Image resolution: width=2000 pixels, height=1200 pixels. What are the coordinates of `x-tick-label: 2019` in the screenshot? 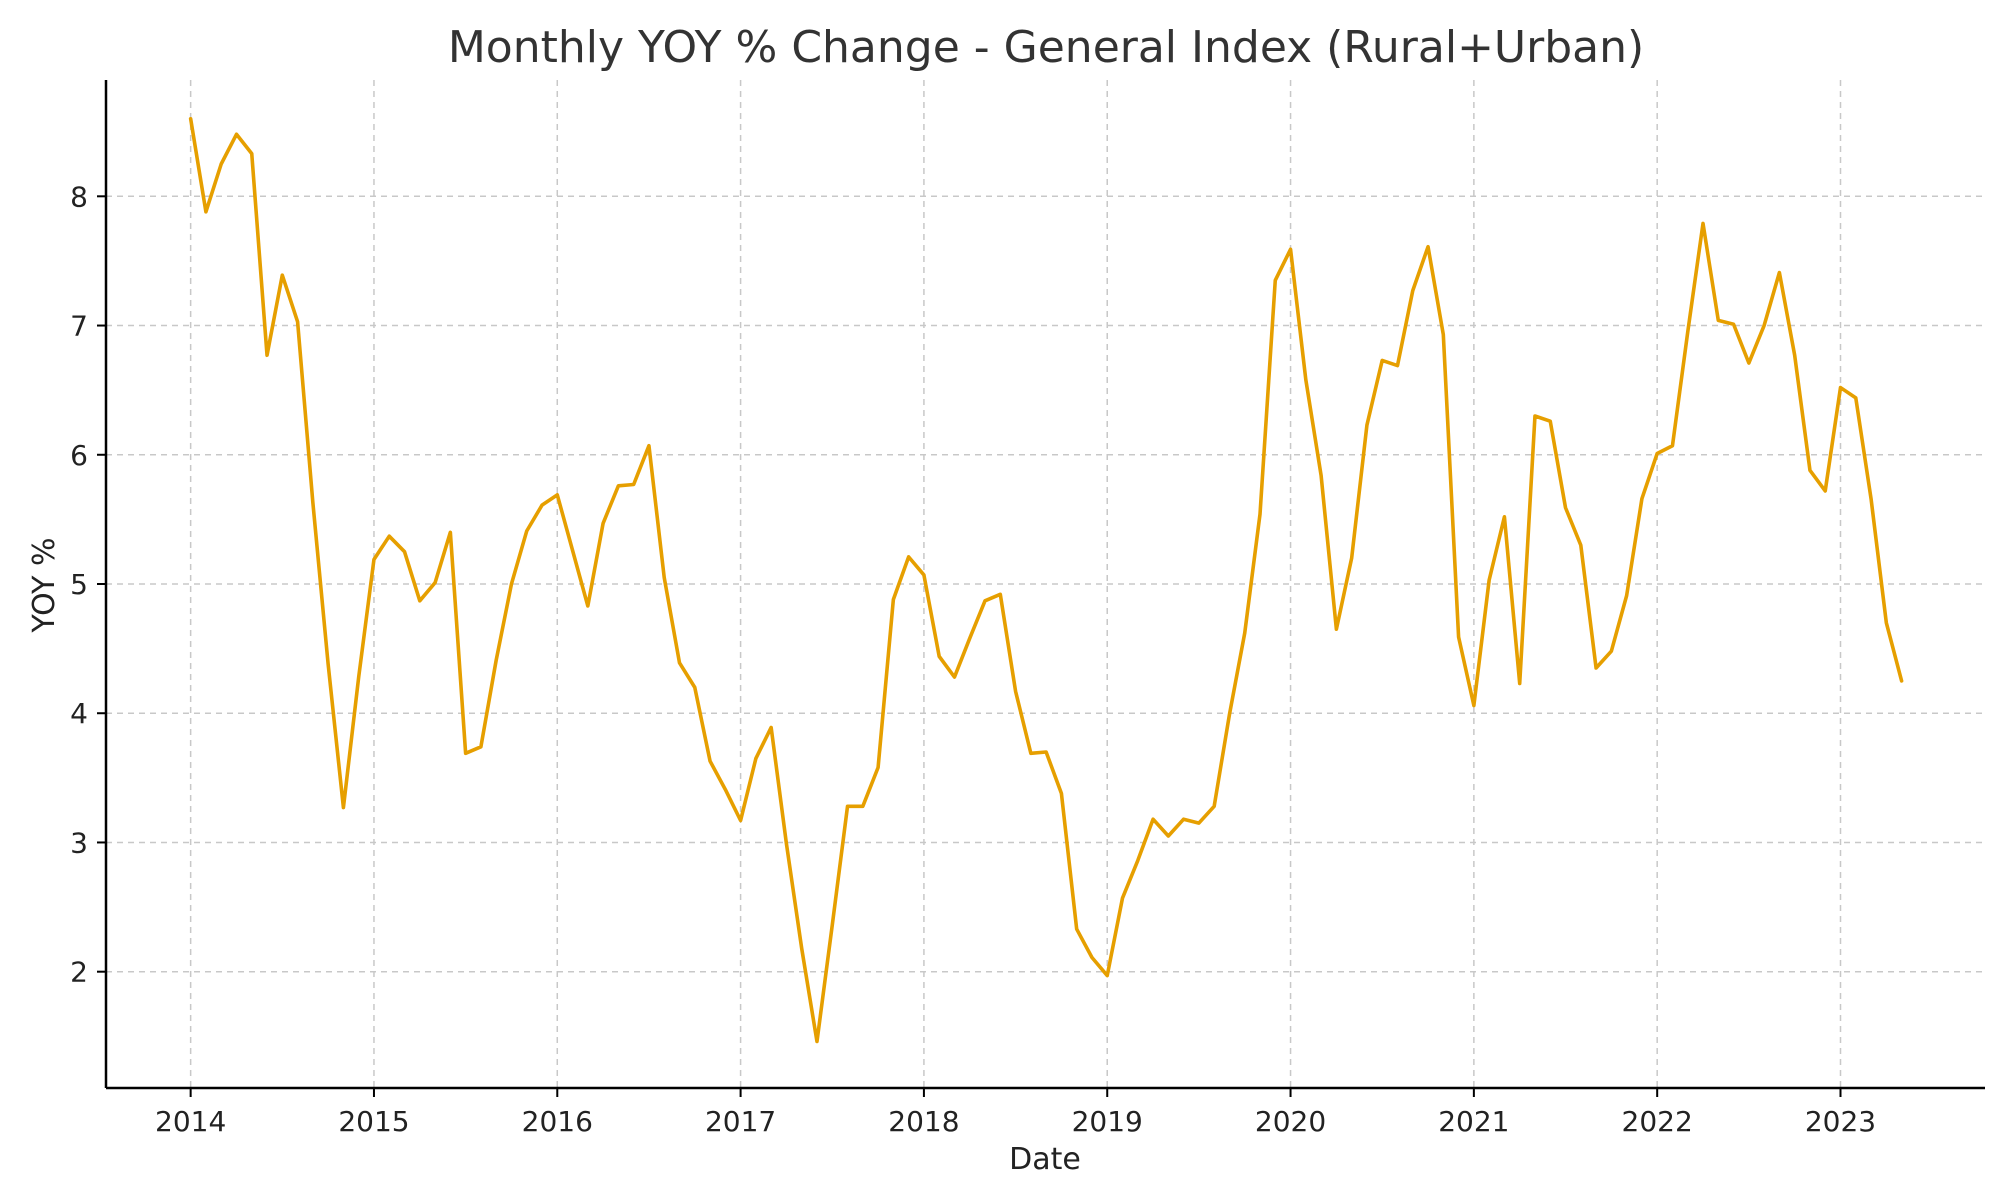 It's located at (1107, 1121).